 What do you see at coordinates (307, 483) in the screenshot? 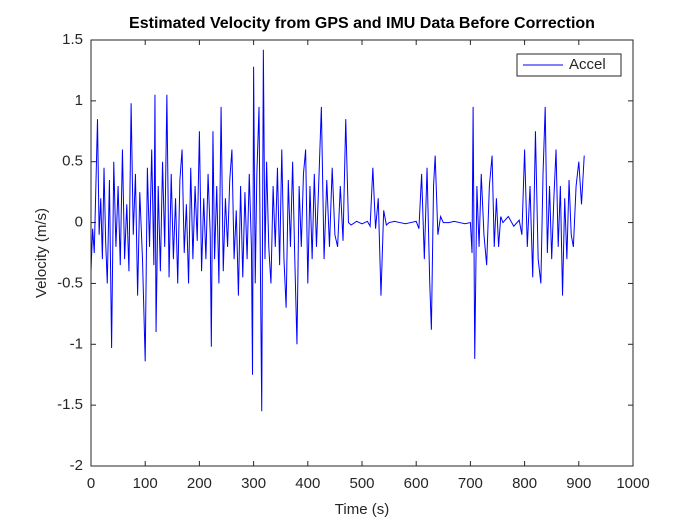
I see `x-tick-label: 400` at bounding box center [307, 483].